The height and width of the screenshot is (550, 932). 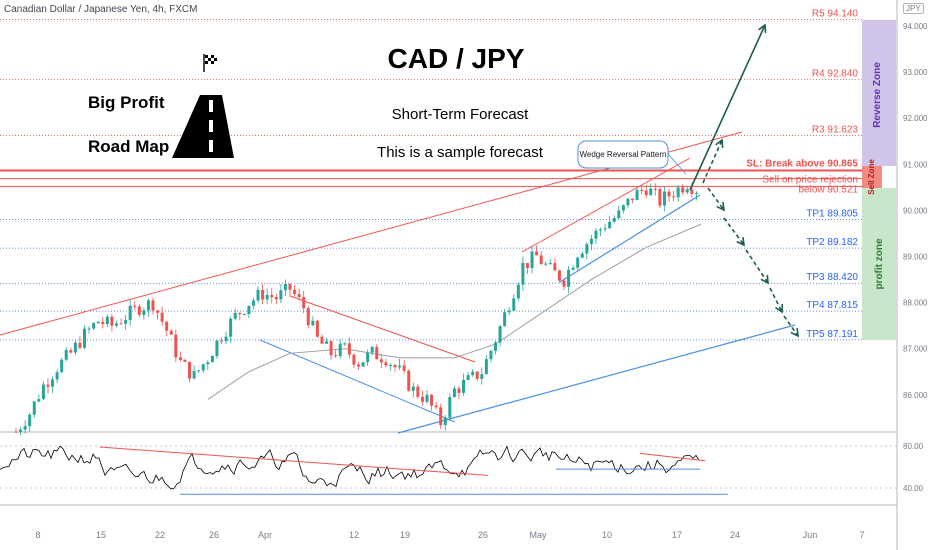 I want to click on sell-zone-label: Sell Zone, so click(x=871, y=177).